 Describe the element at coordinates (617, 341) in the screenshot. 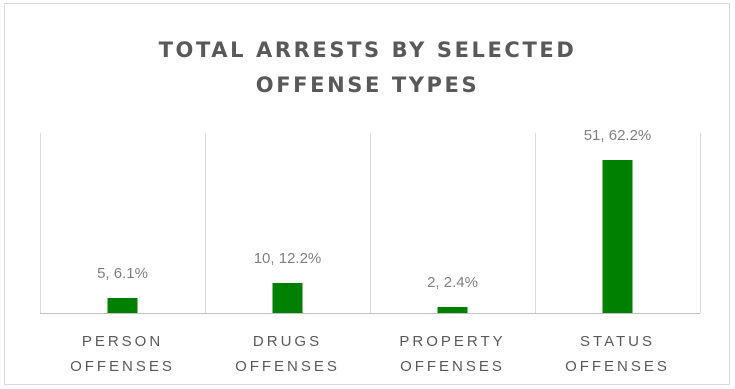

I see `x-tick-label: STATUS` at that location.